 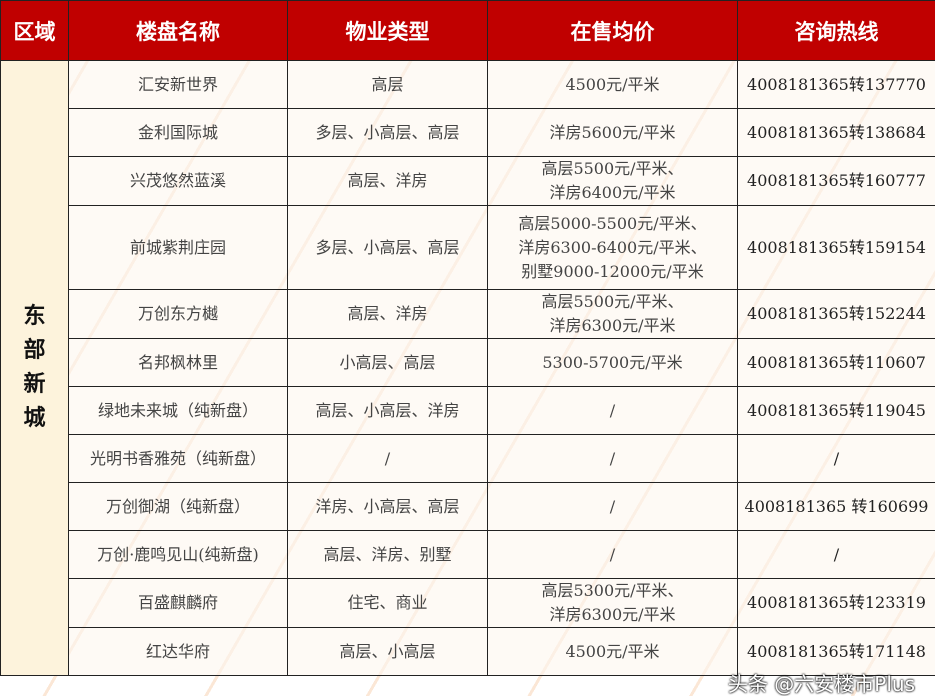 I want to click on name-cell: 兴茂悠然蓝溪, so click(x=178, y=181).